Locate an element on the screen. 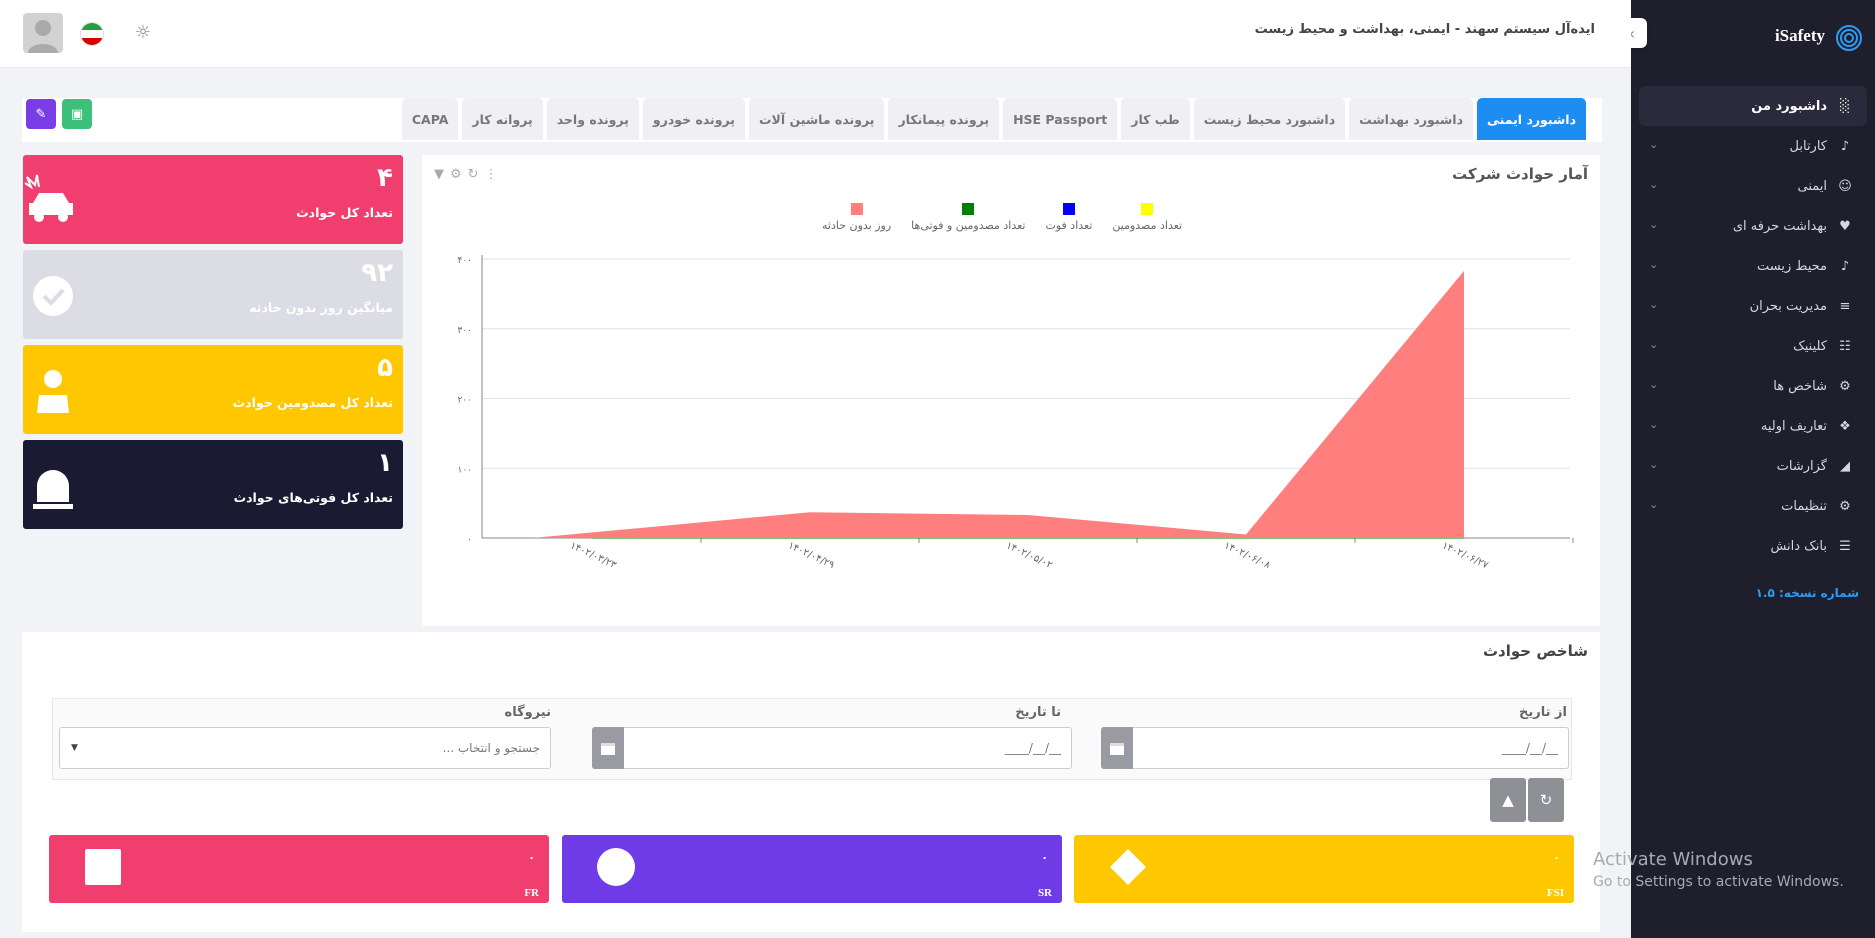 The image size is (1875, 938). tab: CAPA is located at coordinates (430, 119).